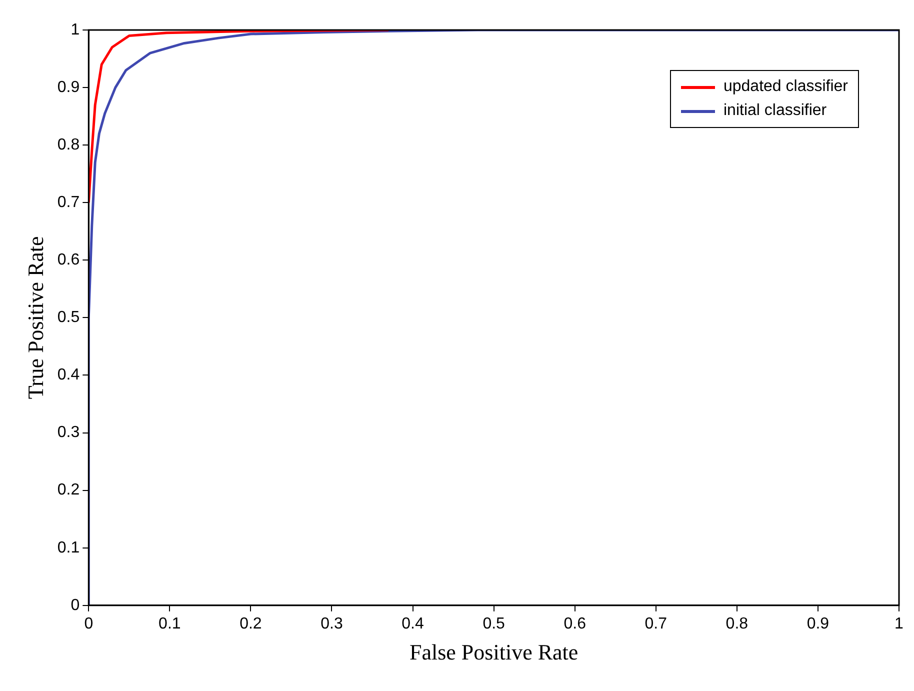  What do you see at coordinates (413, 623) in the screenshot?
I see `x-tick-label: 0.4` at bounding box center [413, 623].